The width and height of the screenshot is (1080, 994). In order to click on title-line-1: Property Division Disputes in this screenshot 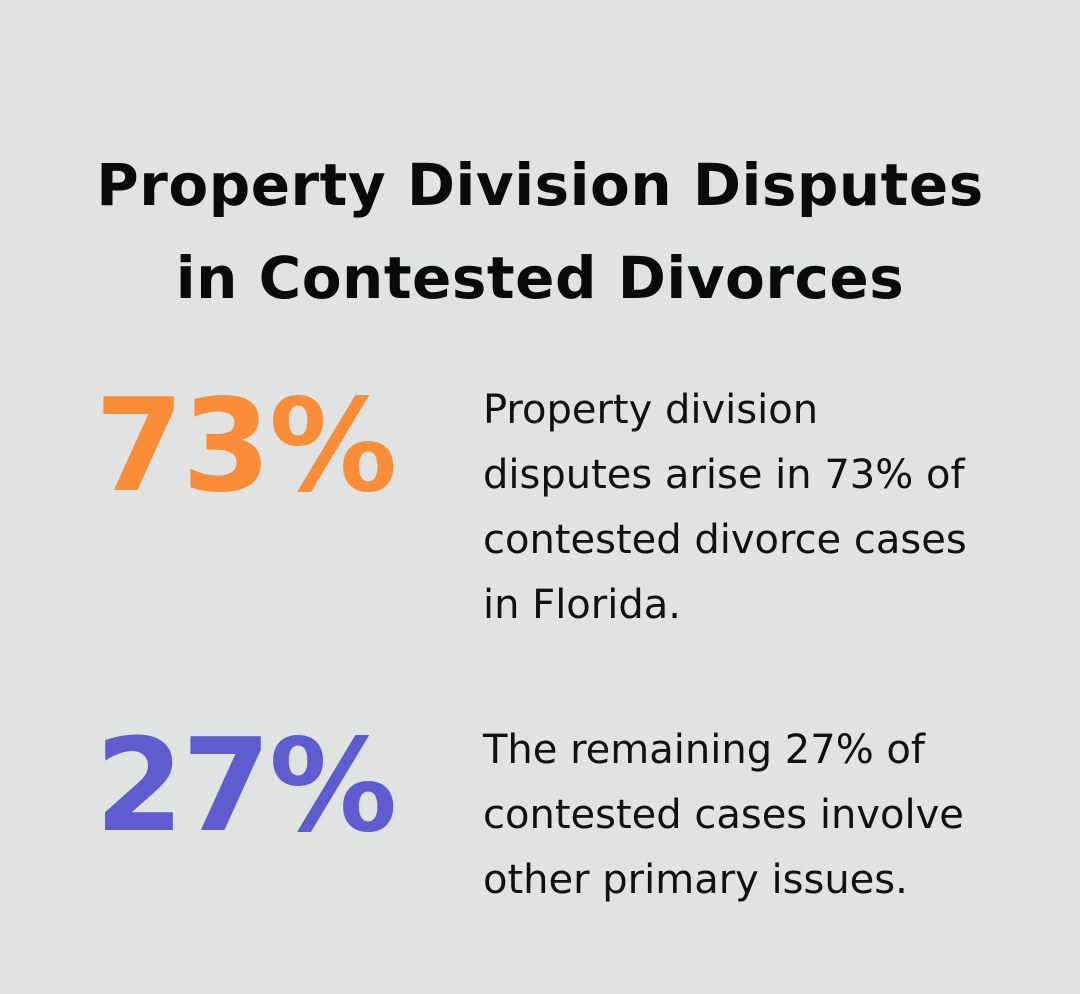, I will do `click(540, 184)`.